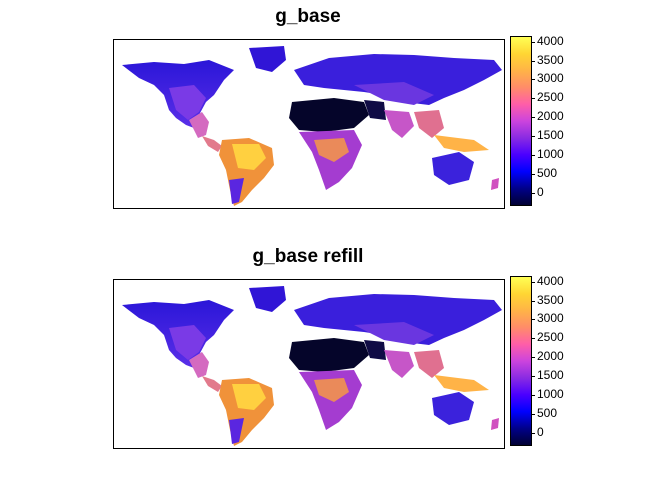  I want to click on panel-title: g_base refill, so click(308, 256).